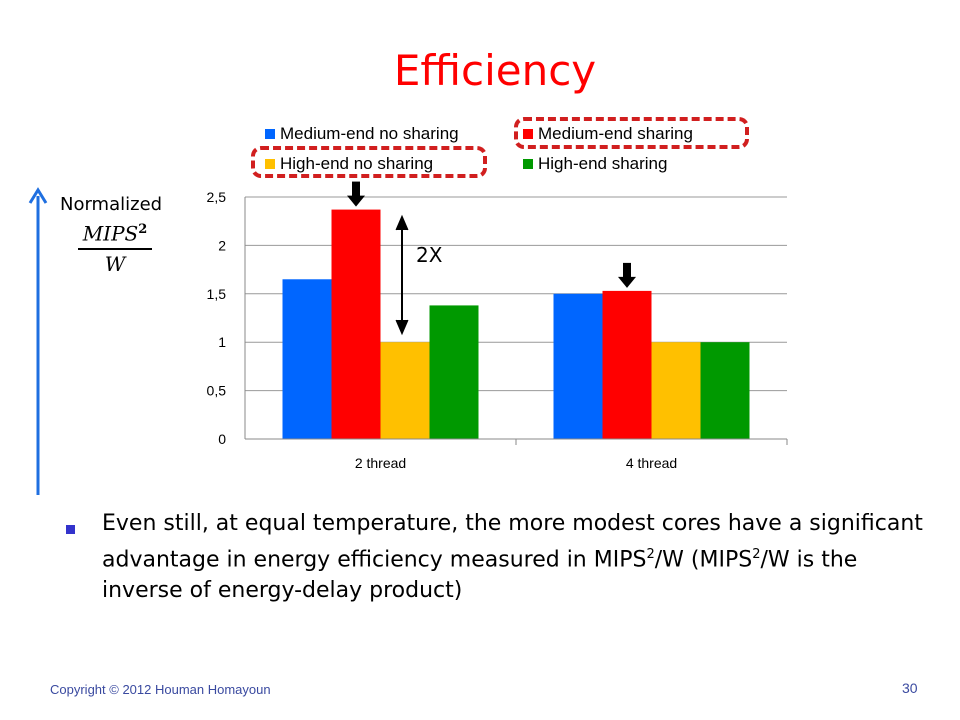 This screenshot has height=720, width=960. What do you see at coordinates (380, 463) in the screenshot?
I see `x-tick-label: 2 thread` at bounding box center [380, 463].